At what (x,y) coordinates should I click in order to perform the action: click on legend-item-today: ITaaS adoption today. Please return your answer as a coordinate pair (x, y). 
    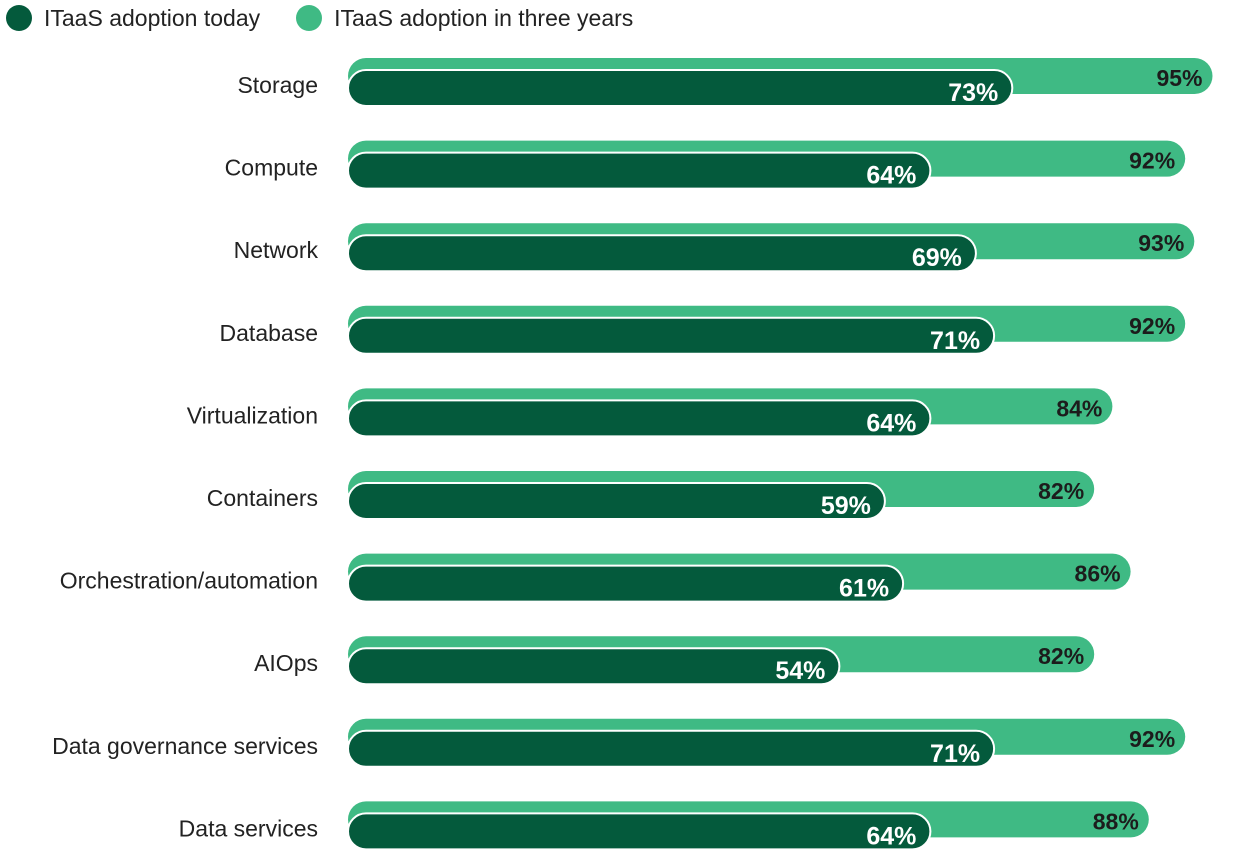
    Looking at the image, I should click on (133, 18).